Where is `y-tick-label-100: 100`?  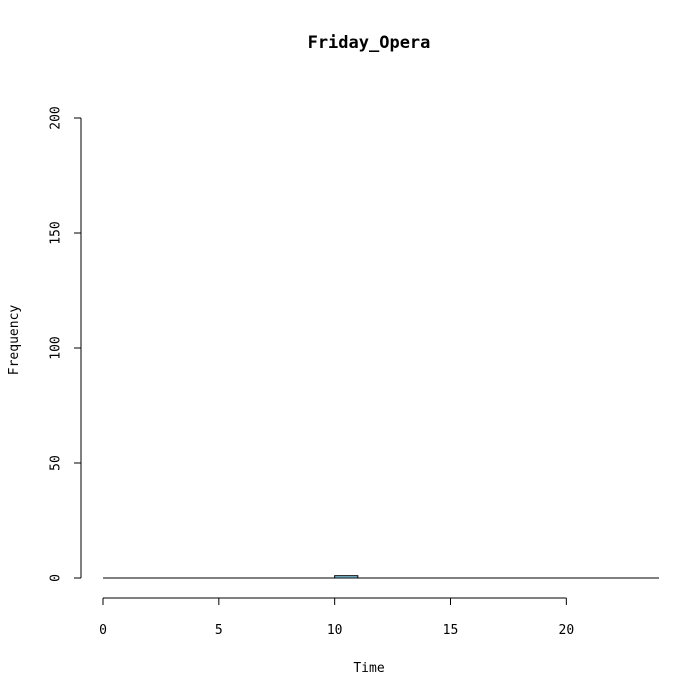 y-tick-label-100: 100 is located at coordinates (56, 347).